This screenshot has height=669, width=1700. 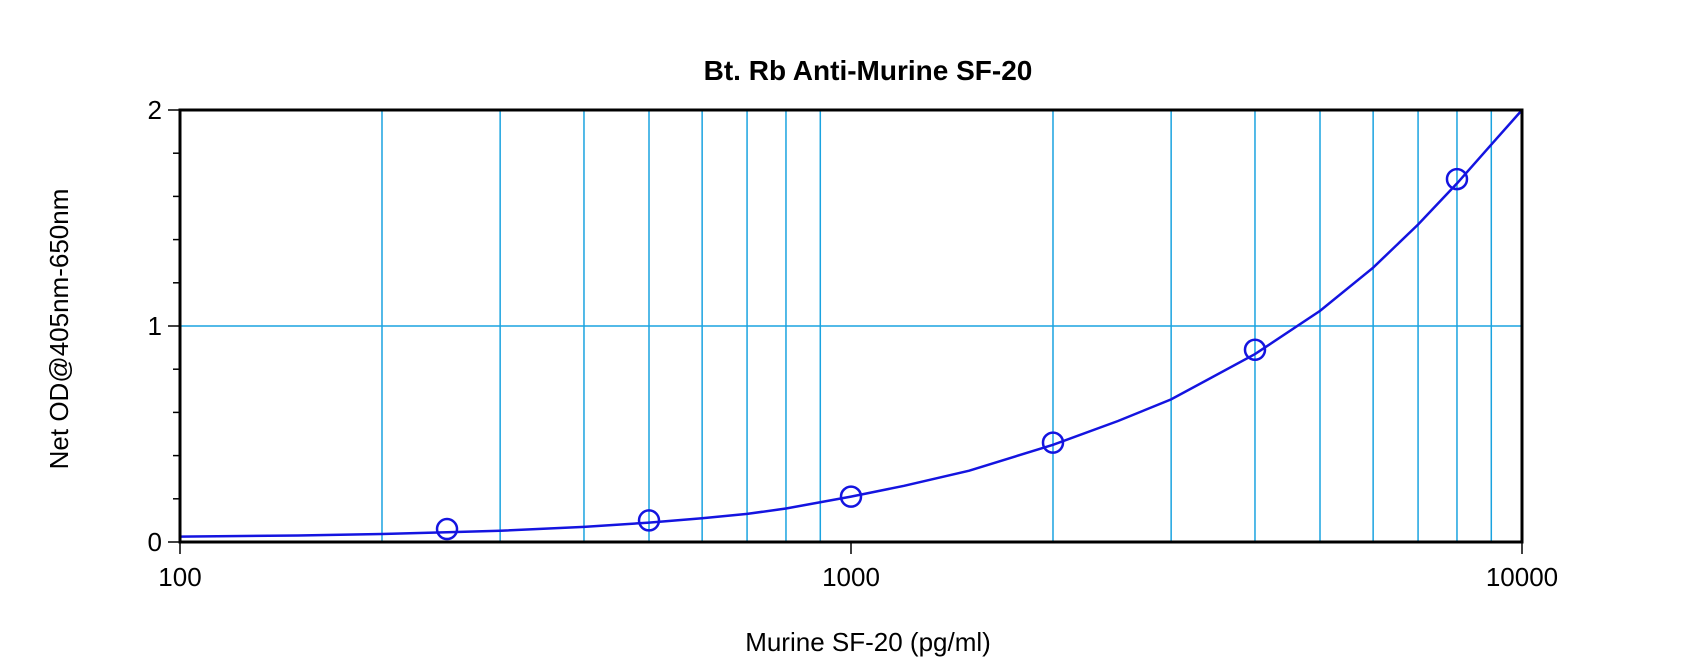 What do you see at coordinates (868, 642) in the screenshot?
I see `x-axis-label: Murine SF-20 (pg/ml)` at bounding box center [868, 642].